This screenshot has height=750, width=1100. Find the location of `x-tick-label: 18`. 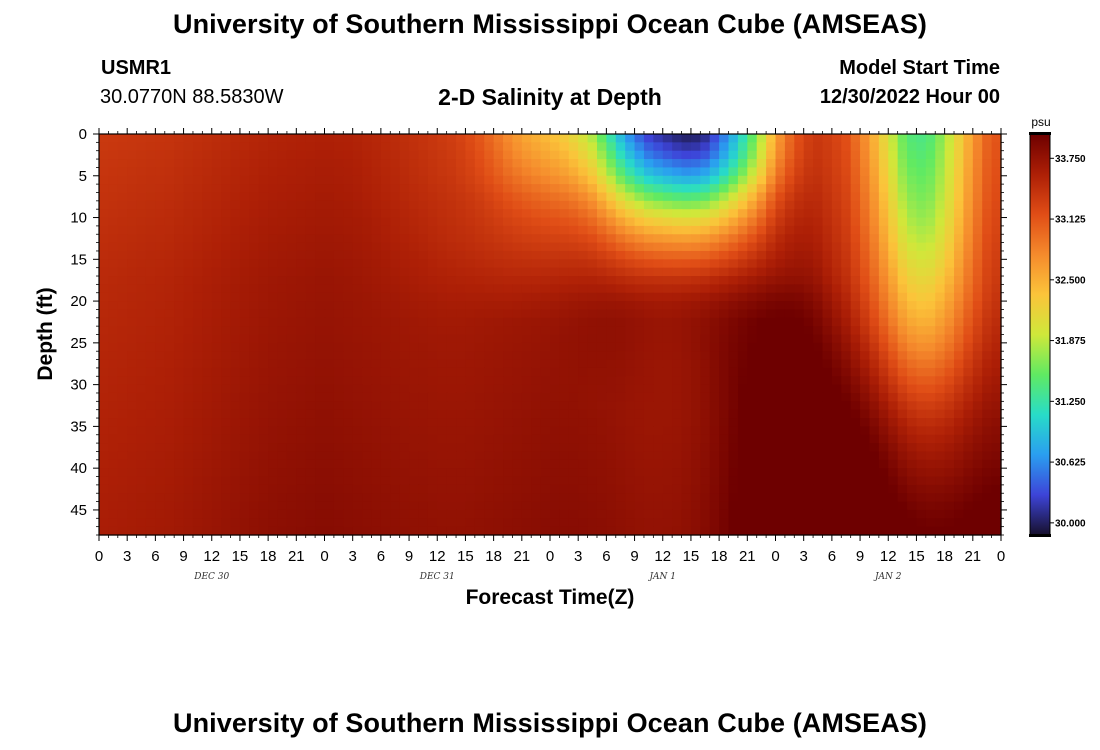

x-tick-label: 18 is located at coordinates (268, 556).